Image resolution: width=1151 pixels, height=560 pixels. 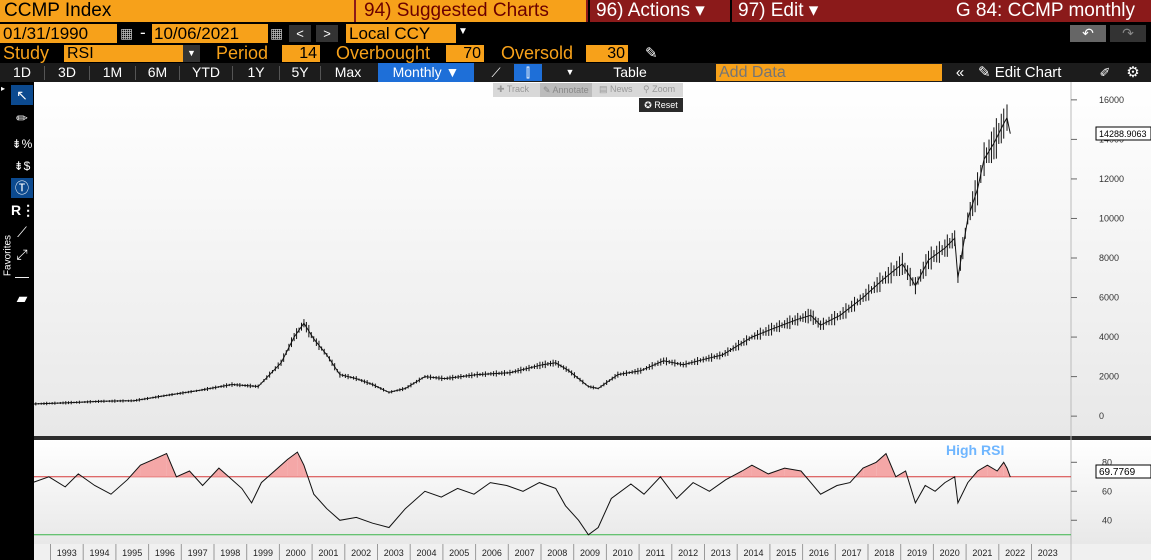 I want to click on annotate-label: Annotate, so click(x=570, y=90).